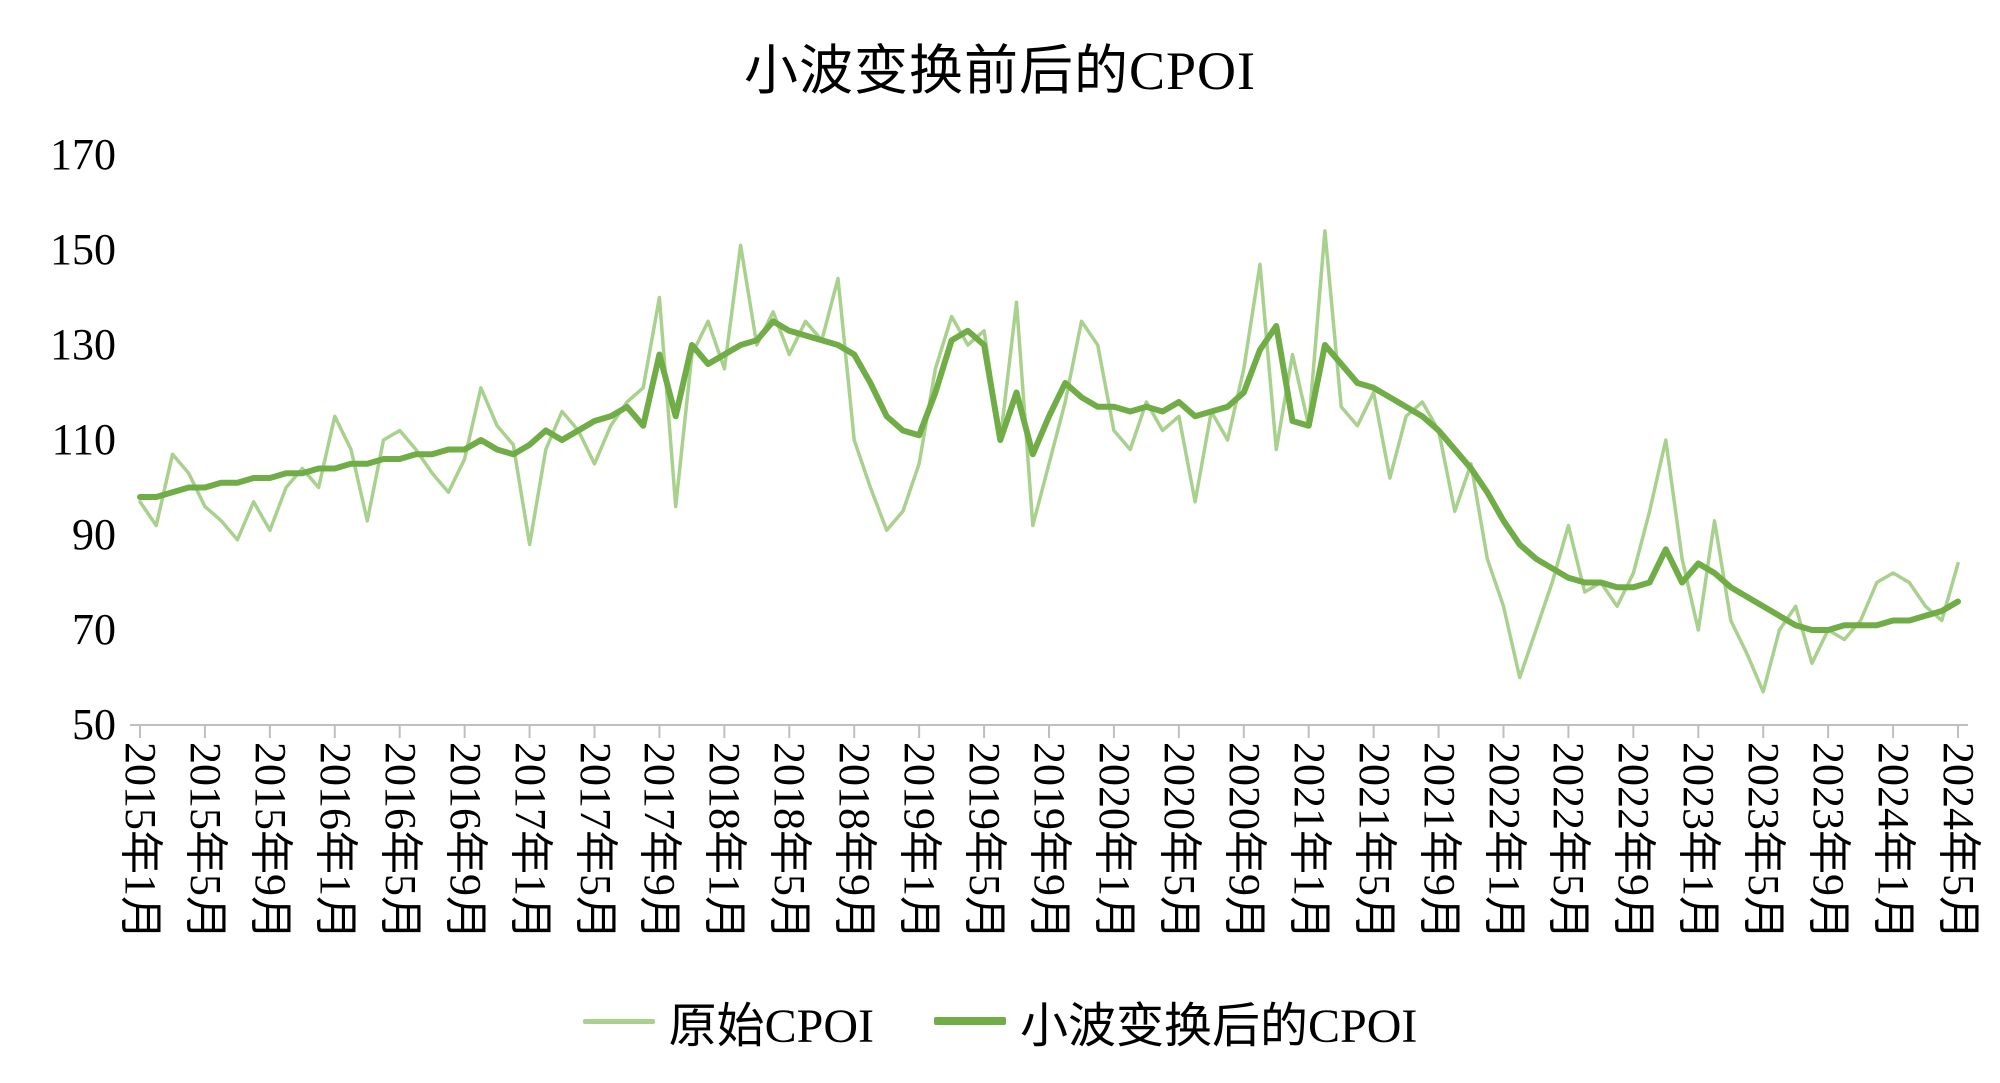 This screenshot has width=2000, height=1083. What do you see at coordinates (400, 841) in the screenshot?
I see `x-axis-label: 2016年5月` at bounding box center [400, 841].